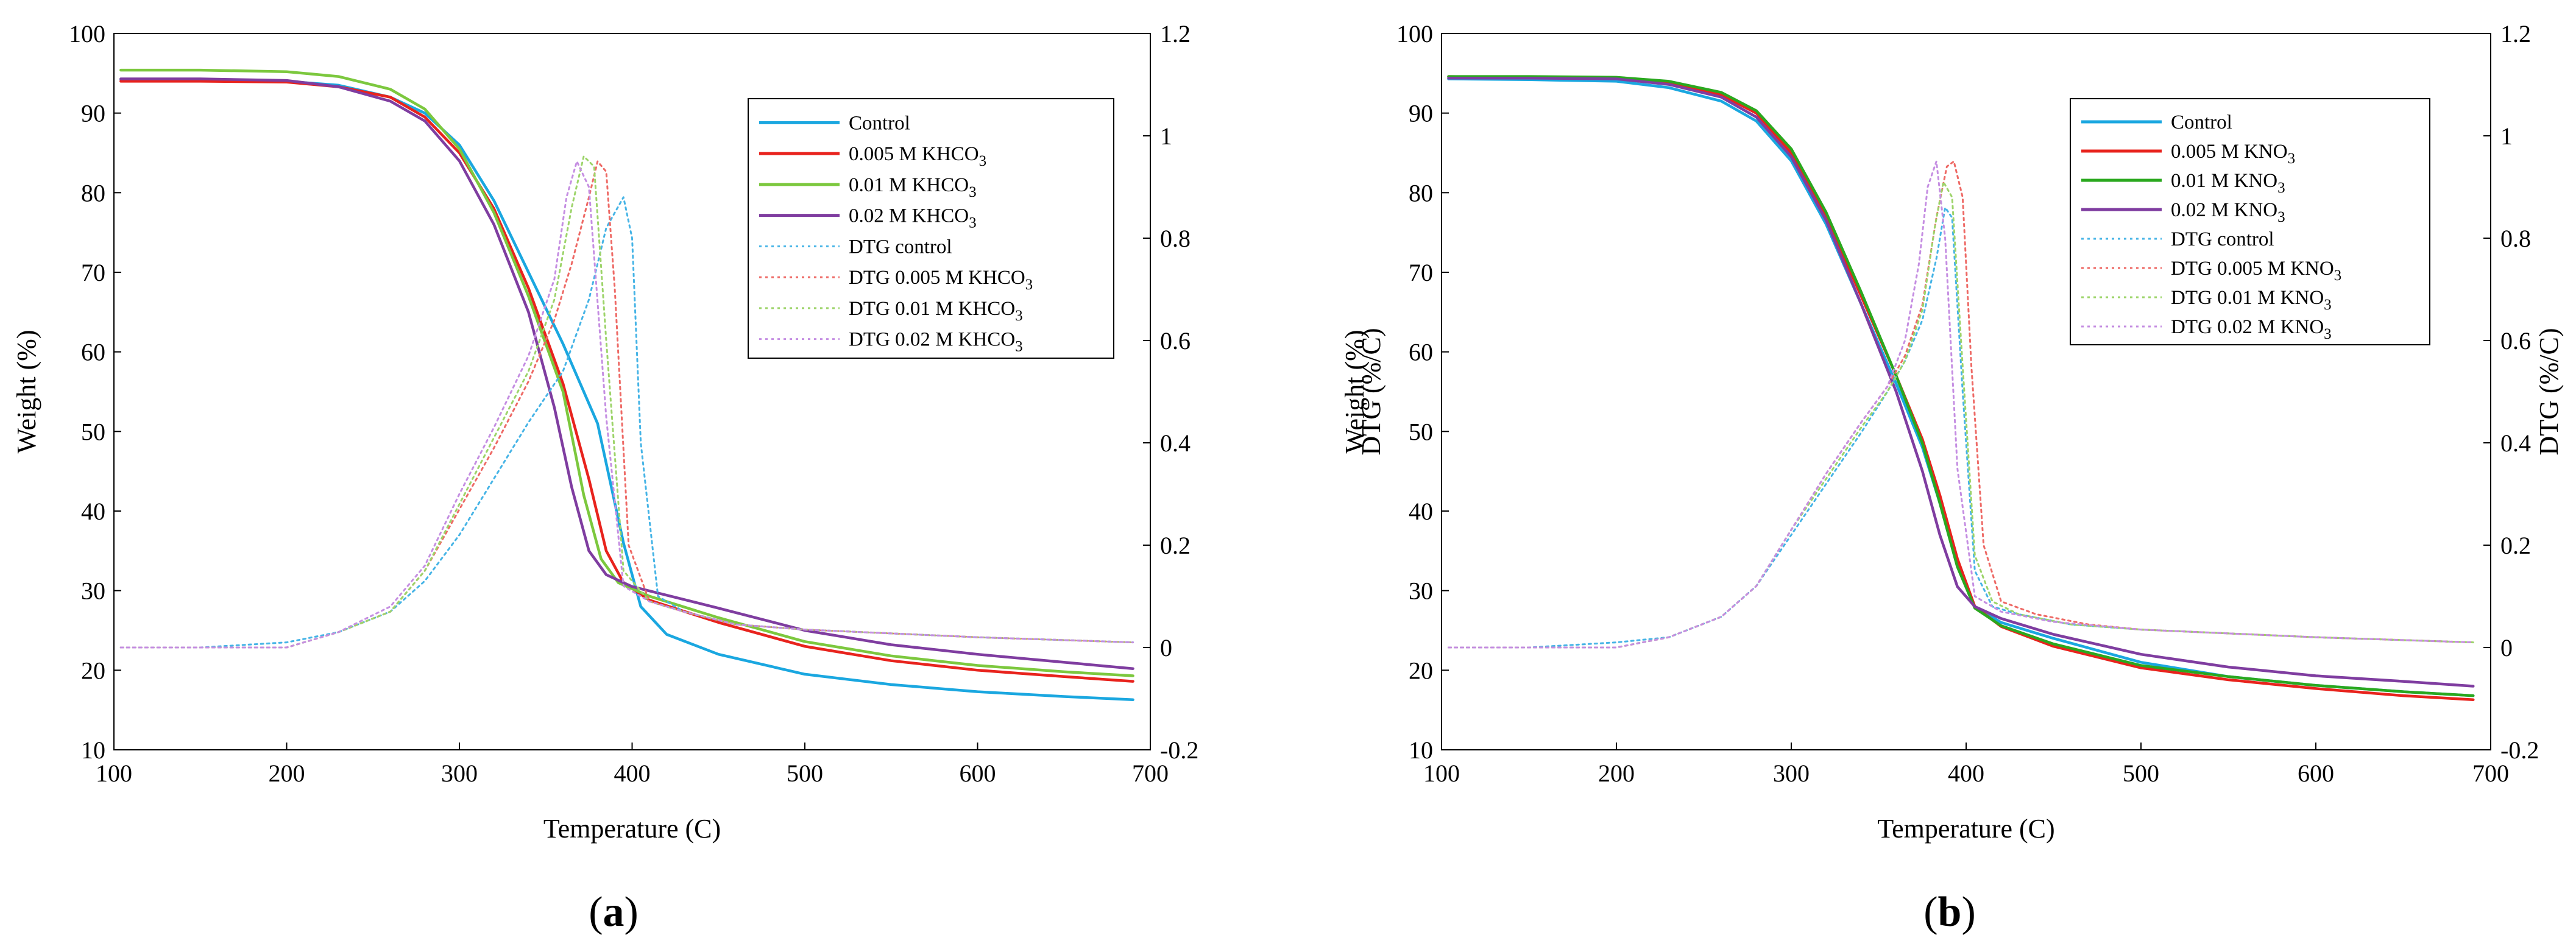 The width and height of the screenshot is (2576, 949). Describe the element at coordinates (909, 185) in the screenshot. I see `legend-label-text: 0.01 M KHCO` at that location.